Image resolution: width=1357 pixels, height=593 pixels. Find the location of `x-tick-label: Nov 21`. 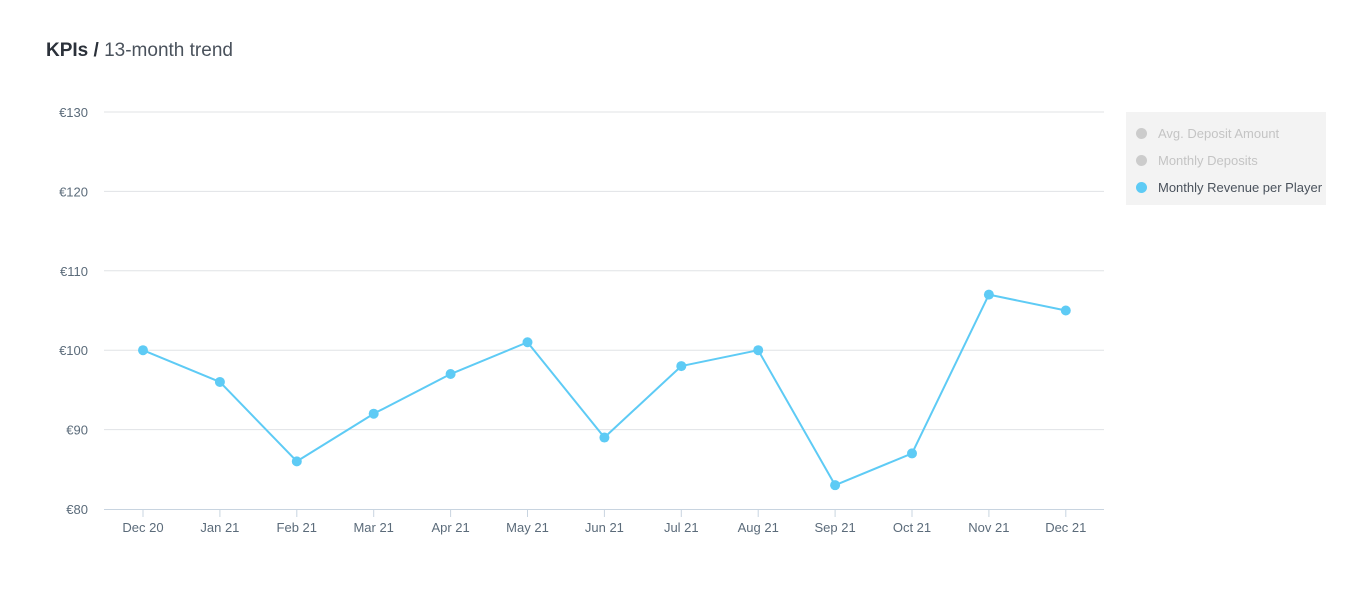

x-tick-label: Nov 21 is located at coordinates (988, 527).